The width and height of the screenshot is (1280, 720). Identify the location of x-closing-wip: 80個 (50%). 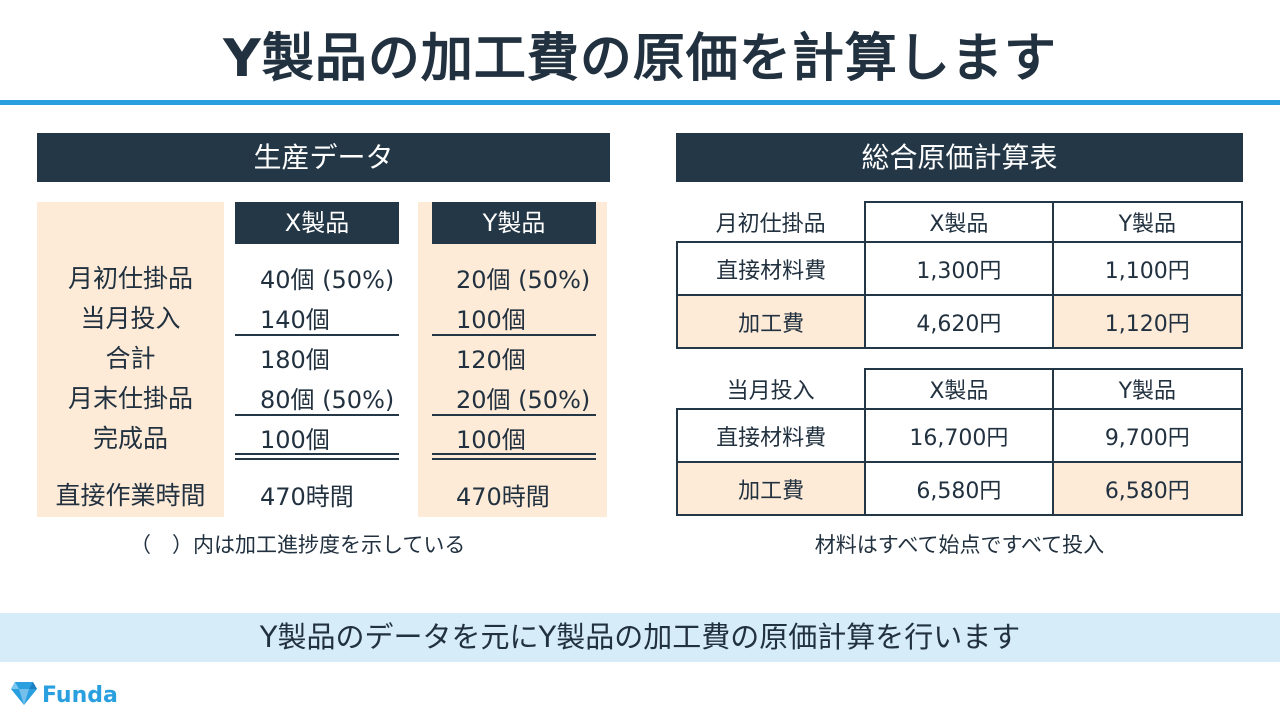
(327, 400).